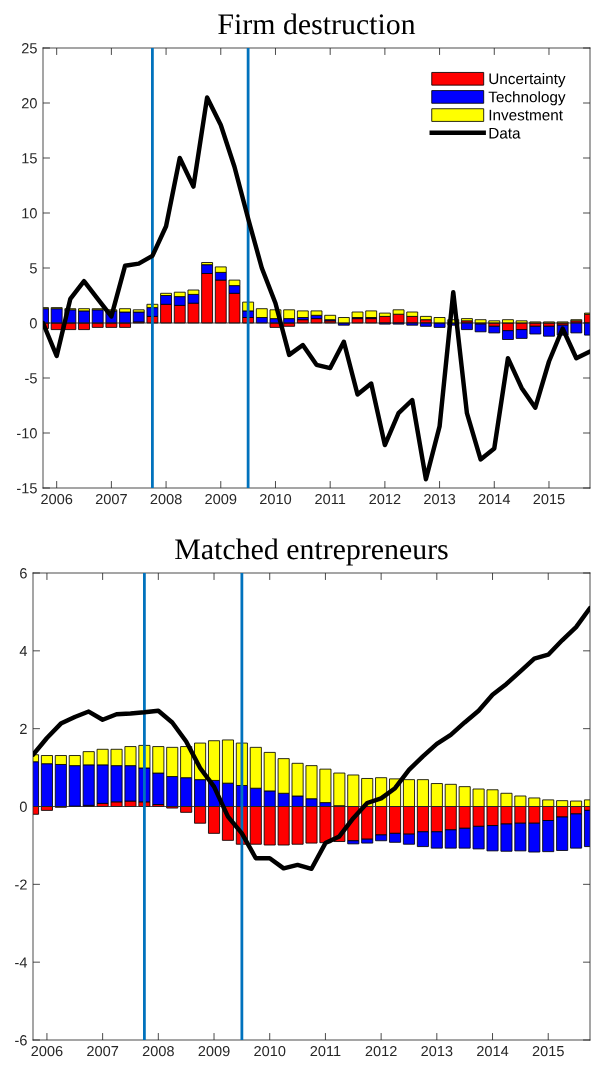 The width and height of the screenshot is (594, 1065). I want to click on y-tick-label: 15, so click(29, 158).